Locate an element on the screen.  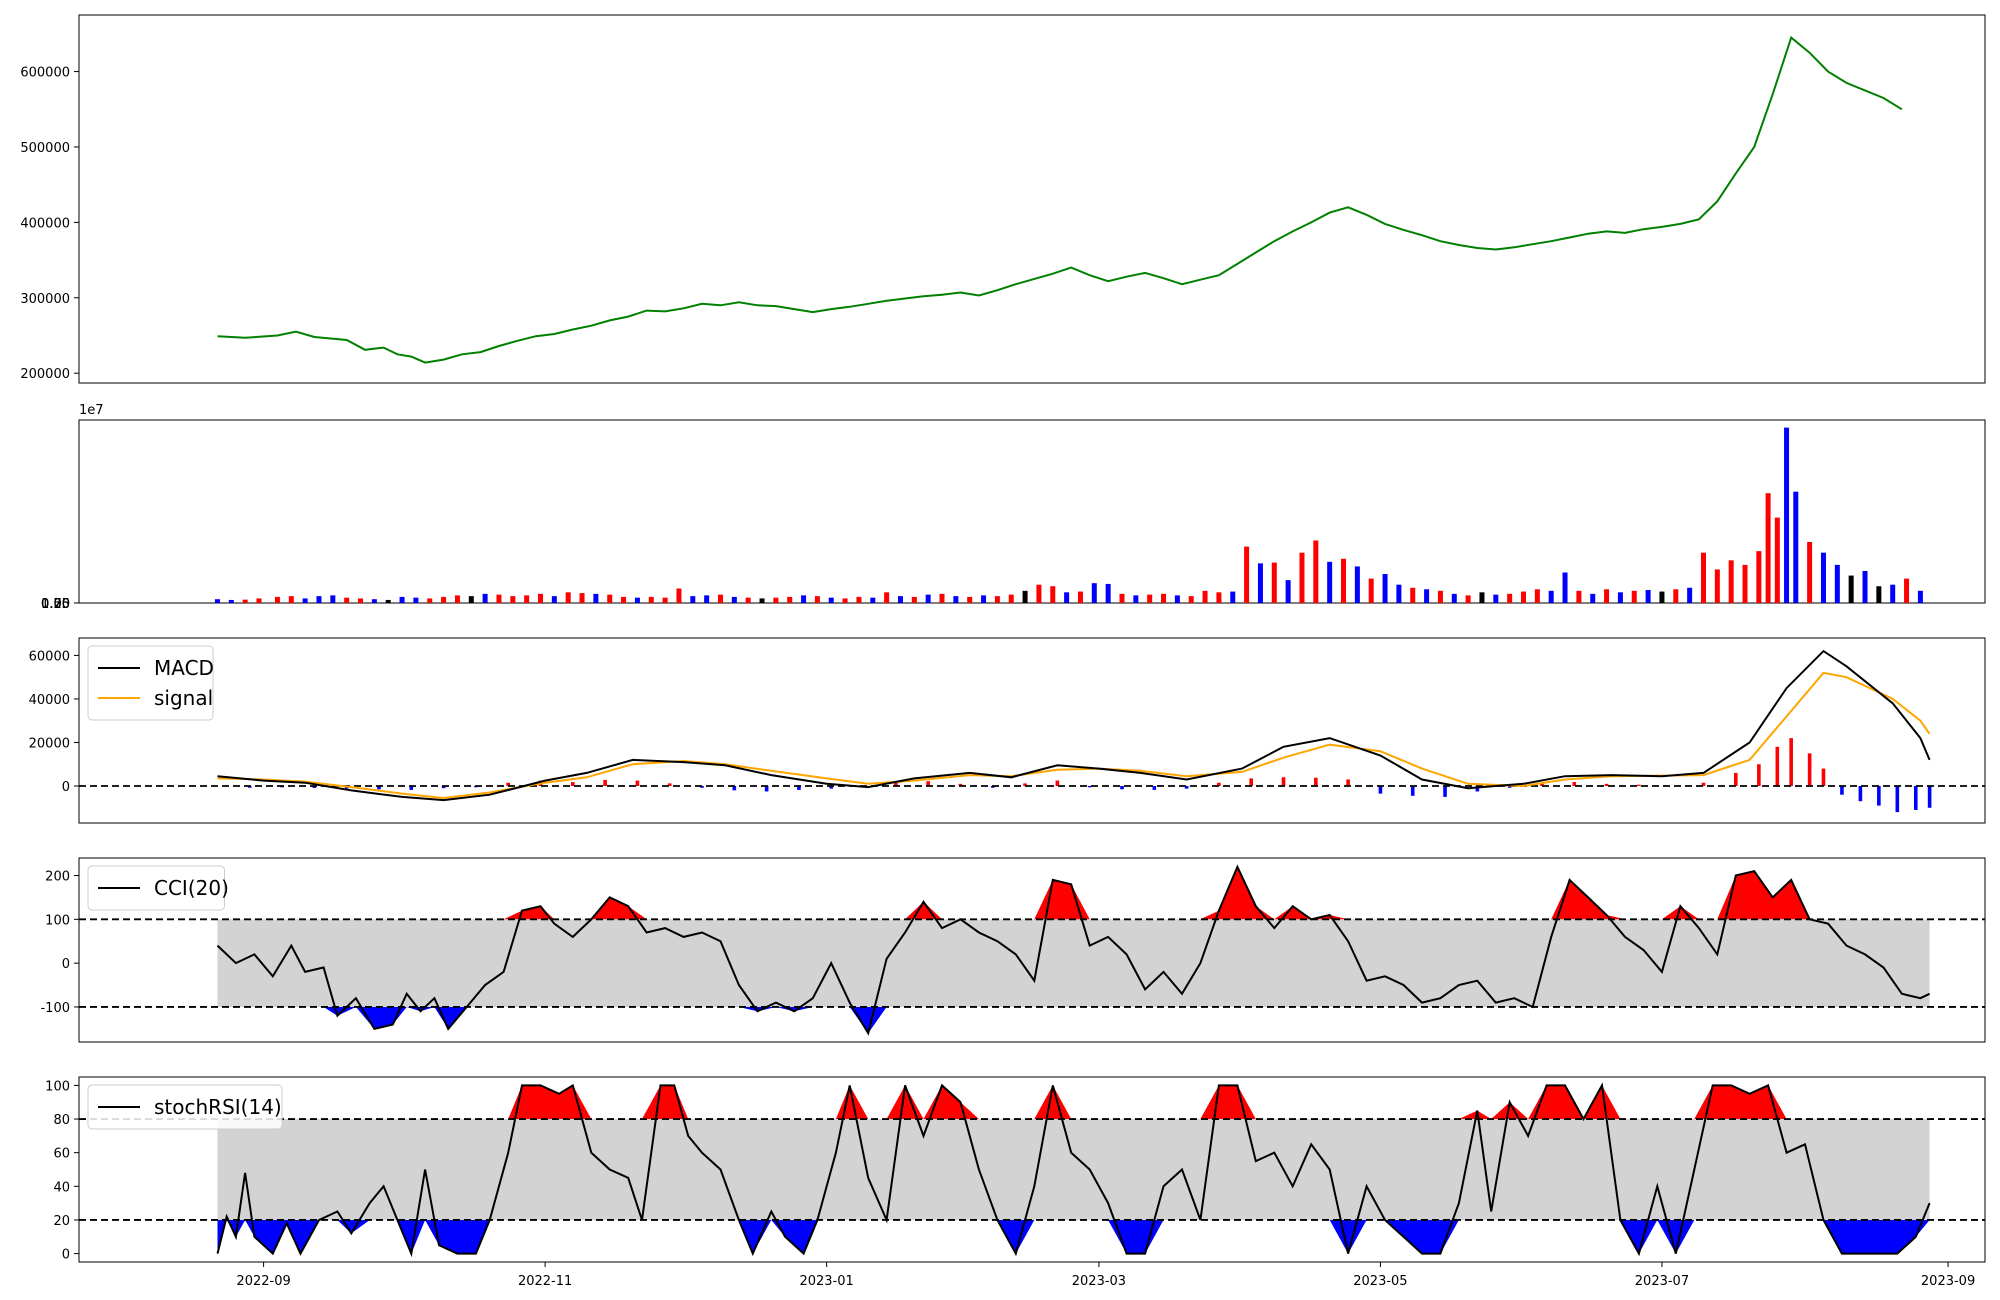
price-y-tick-label: 500000 is located at coordinates (45, 148).